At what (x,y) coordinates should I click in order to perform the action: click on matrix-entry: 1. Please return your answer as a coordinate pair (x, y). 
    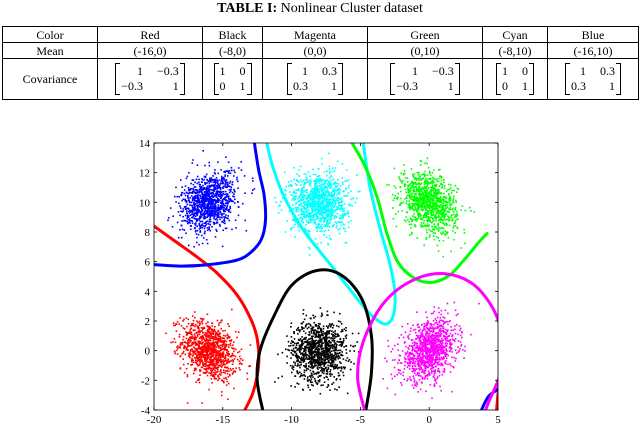
    Looking at the image, I should click on (612, 86).